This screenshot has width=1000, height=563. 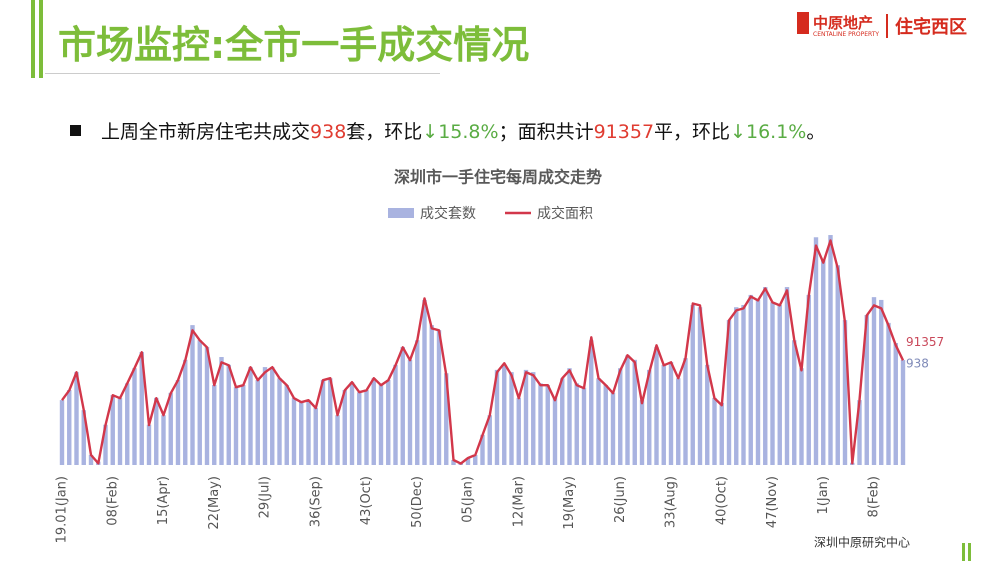 I want to click on number: 91357, so click(x=624, y=132).